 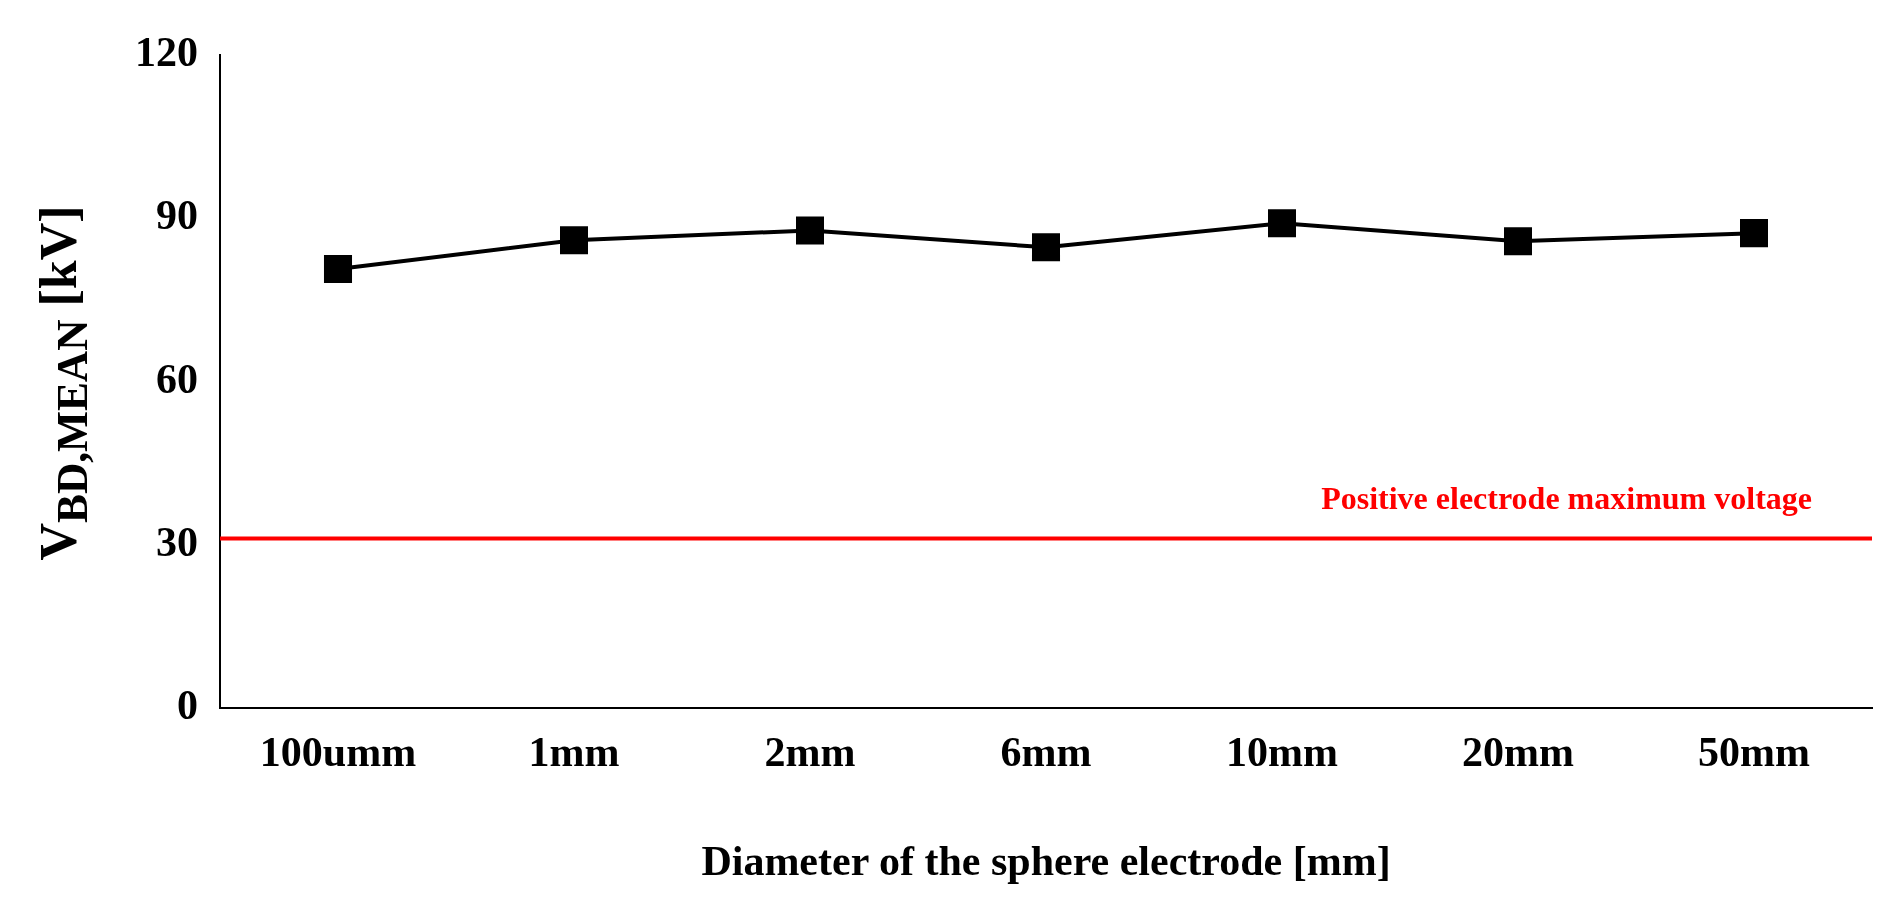 I want to click on x-tick-label: 20mm, so click(x=1518, y=752).